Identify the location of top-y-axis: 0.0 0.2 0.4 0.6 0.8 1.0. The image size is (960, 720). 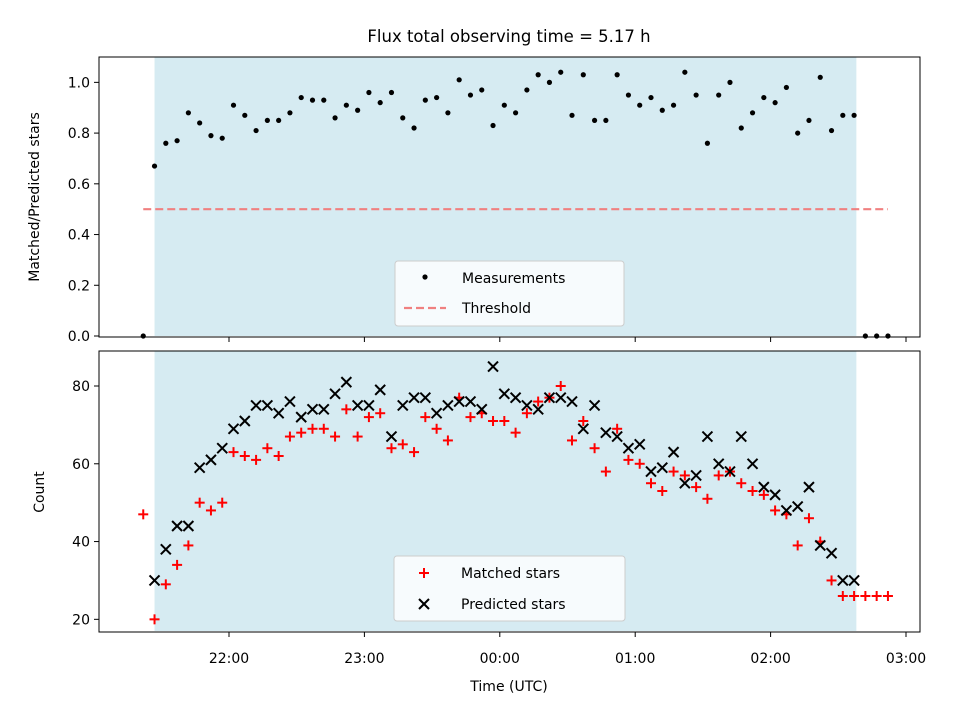
(83, 210).